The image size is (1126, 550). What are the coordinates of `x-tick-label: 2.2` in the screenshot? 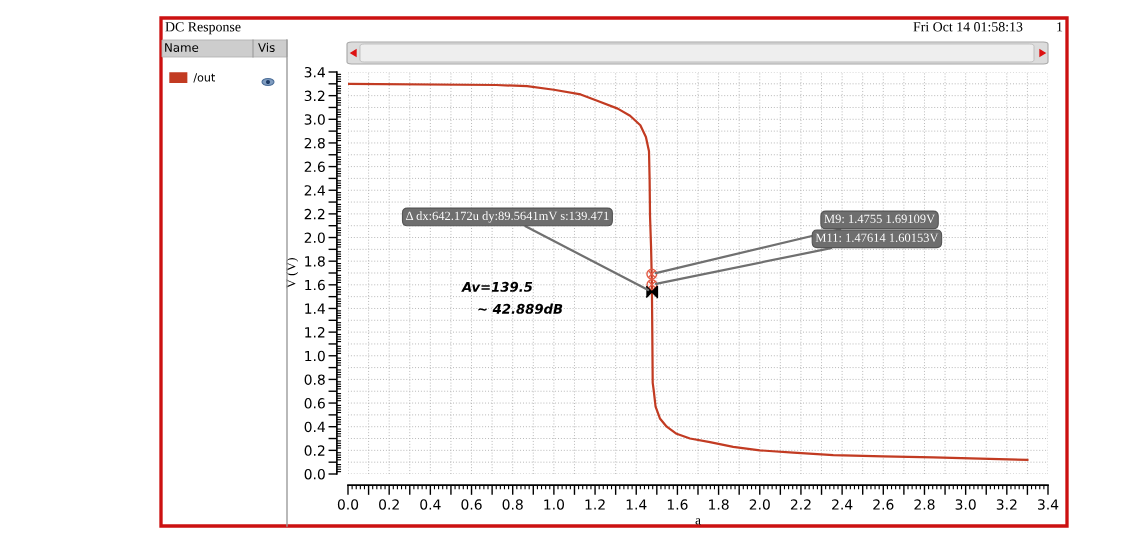 It's located at (800, 504).